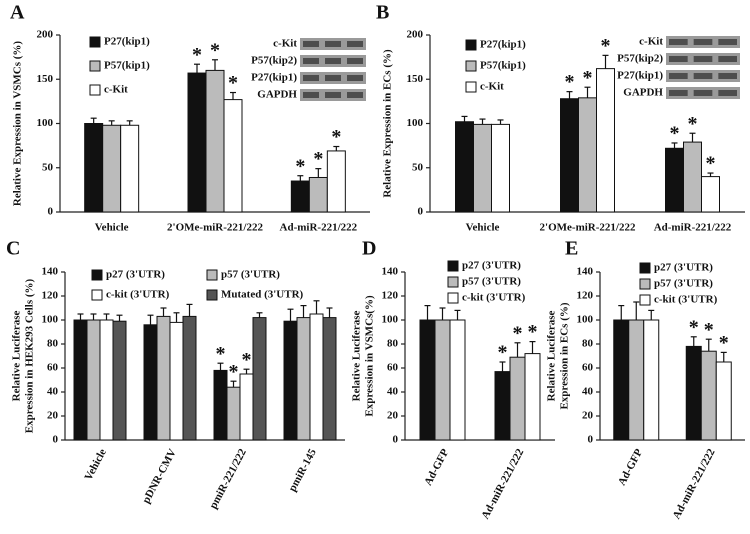 The image size is (750, 534). What do you see at coordinates (503, 45) in the screenshot?
I see `legend-label: P27(kip1)` at bounding box center [503, 45].